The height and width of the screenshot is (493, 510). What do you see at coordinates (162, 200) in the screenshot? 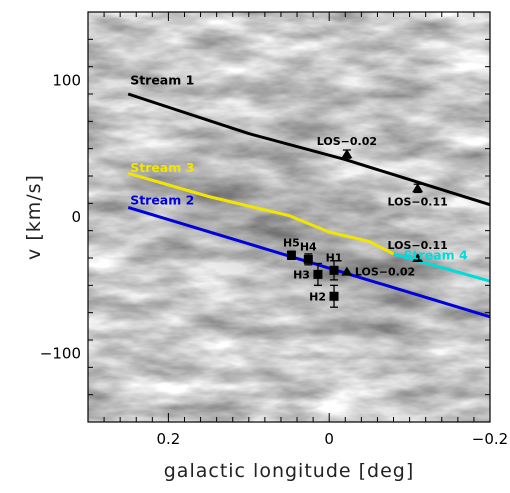
I see `series-label-stream-2: Stream 2` at bounding box center [162, 200].